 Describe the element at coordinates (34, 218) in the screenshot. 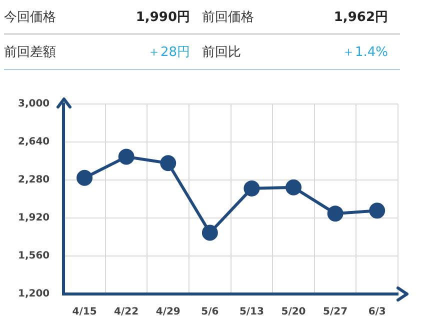

I see `y-tick-label: 1,920` at that location.